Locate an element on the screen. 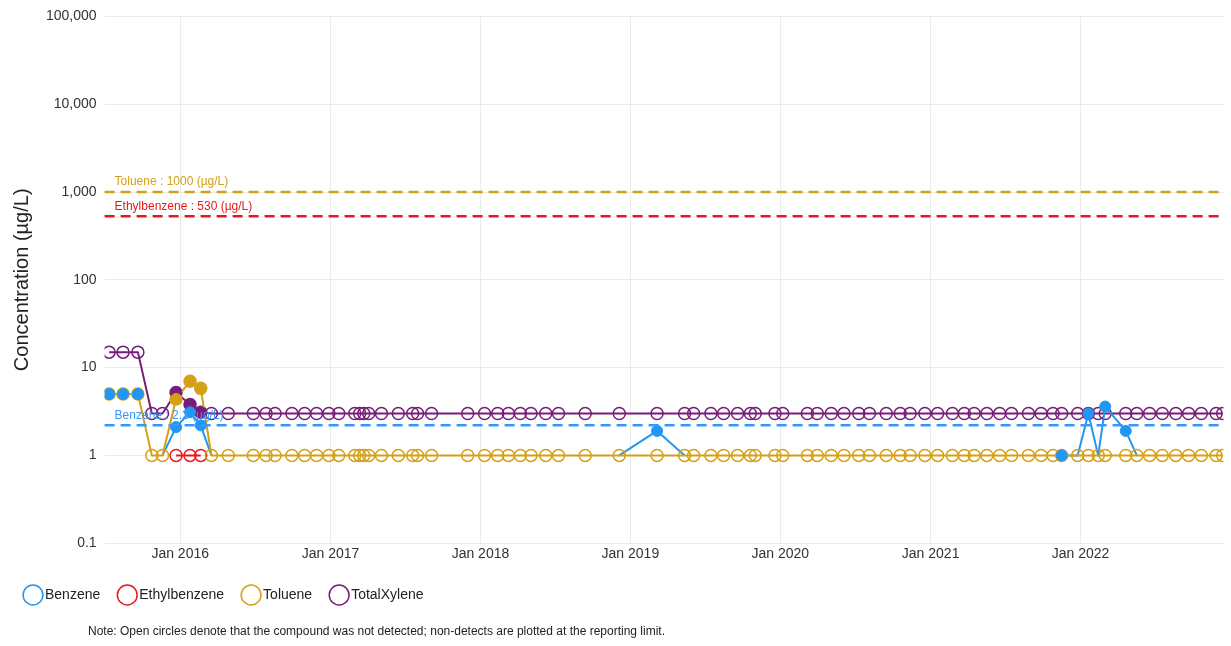 The image size is (1231, 646). y-tick-label: 10,000 is located at coordinates (75, 103).